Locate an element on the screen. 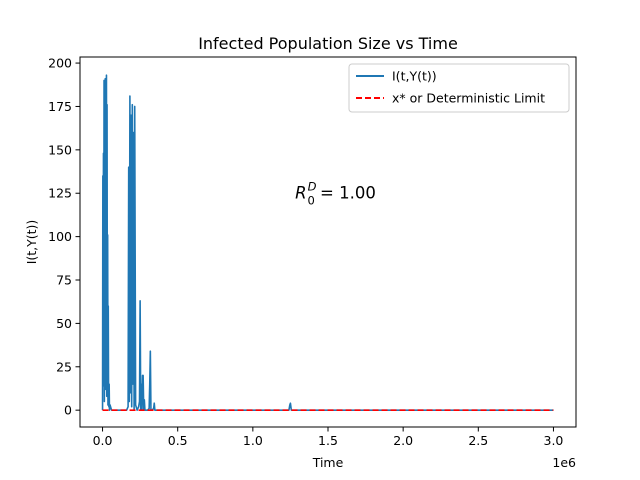  y-tick-label-2: 50 is located at coordinates (64, 323).